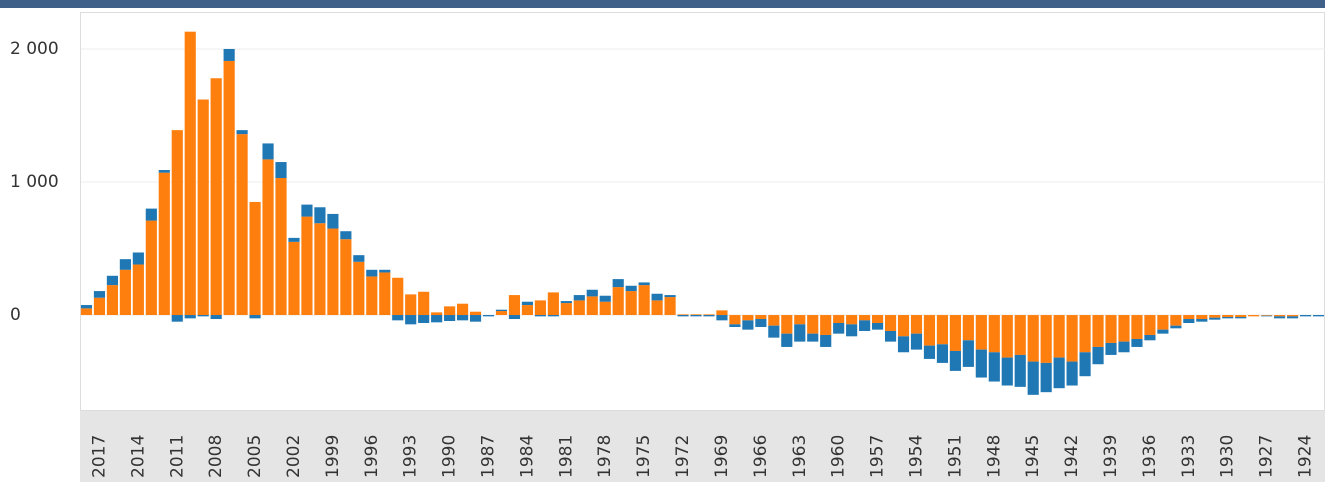 The image size is (1325, 482). I want to click on x-tick-label: 1930, so click(1228, 456).